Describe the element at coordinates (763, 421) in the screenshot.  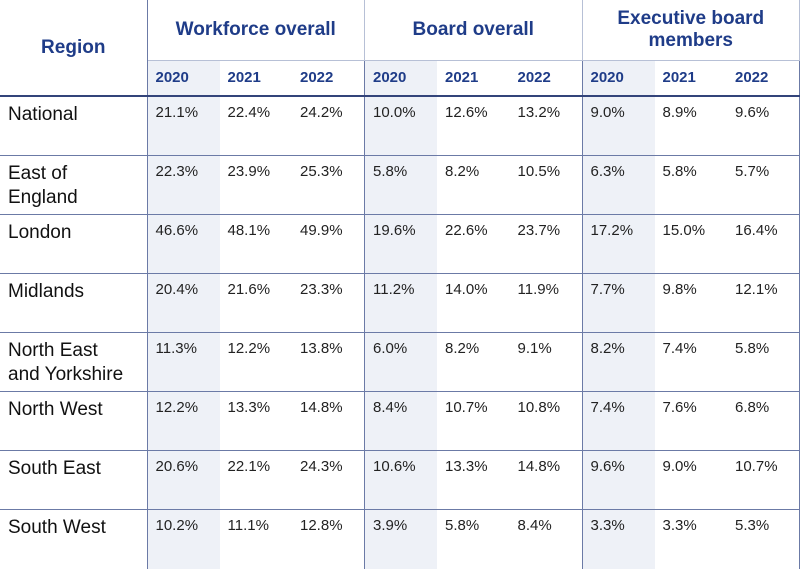
I see `value-cell: 6.8%` at that location.